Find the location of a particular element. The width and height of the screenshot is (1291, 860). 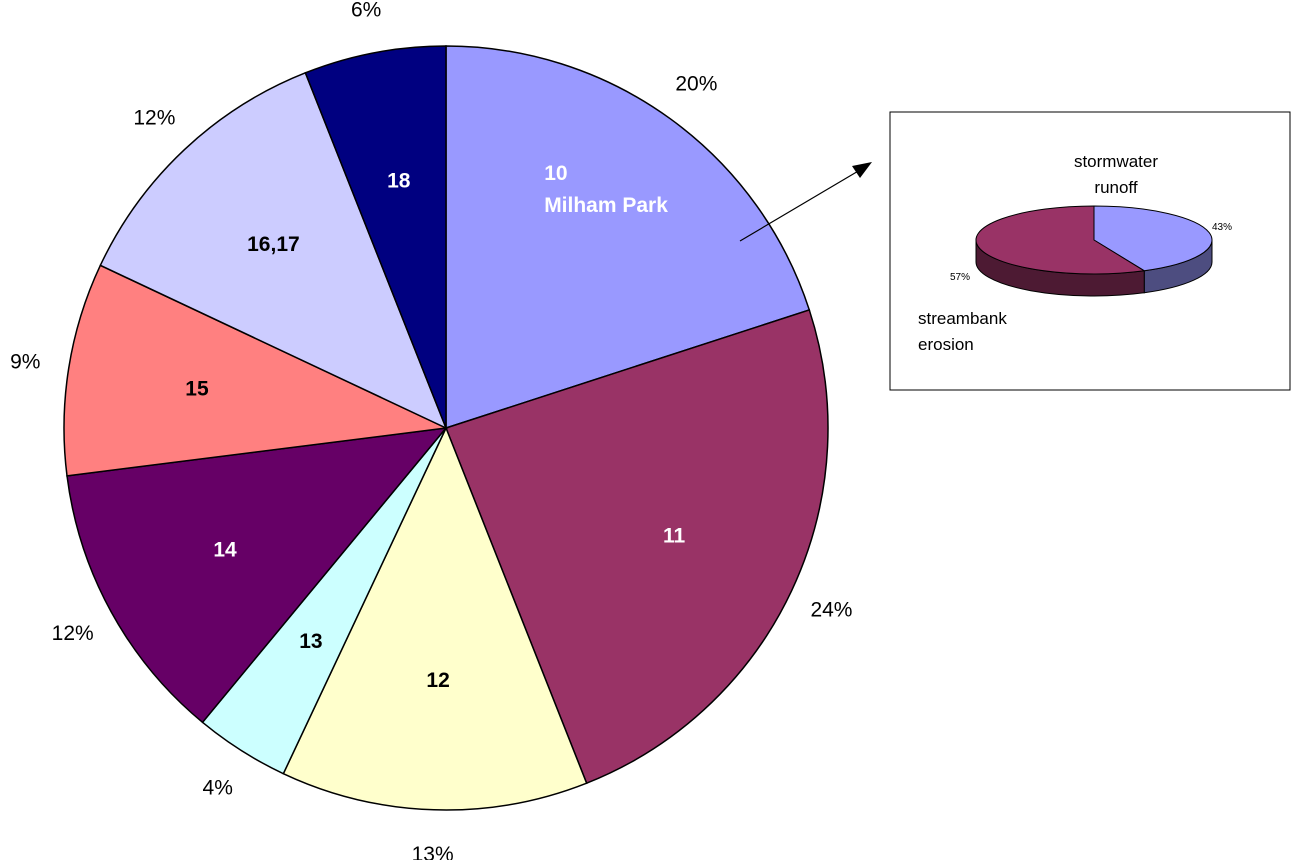

slice-label-16-17: 16,17 is located at coordinates (273, 244).